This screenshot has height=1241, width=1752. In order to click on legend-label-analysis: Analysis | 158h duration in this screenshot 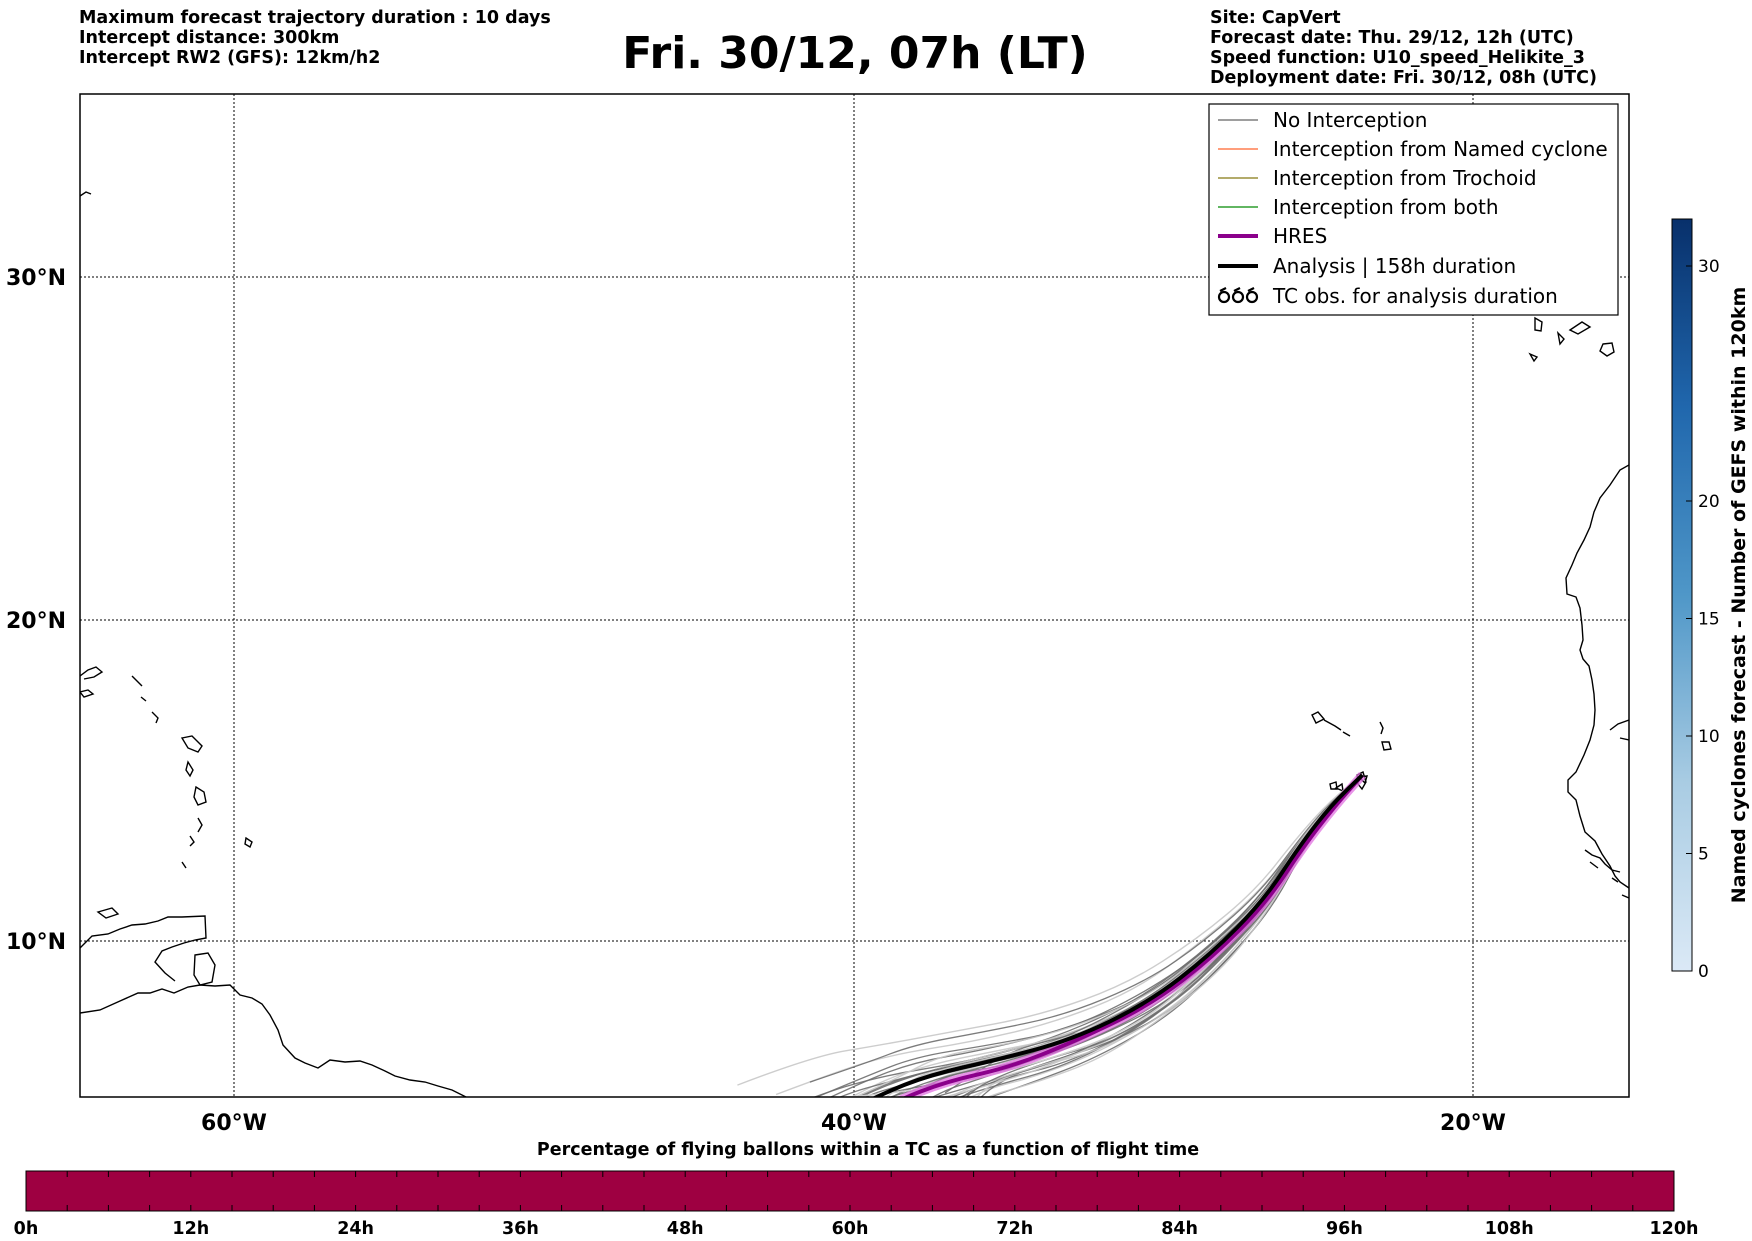, I will do `click(1394, 266)`.